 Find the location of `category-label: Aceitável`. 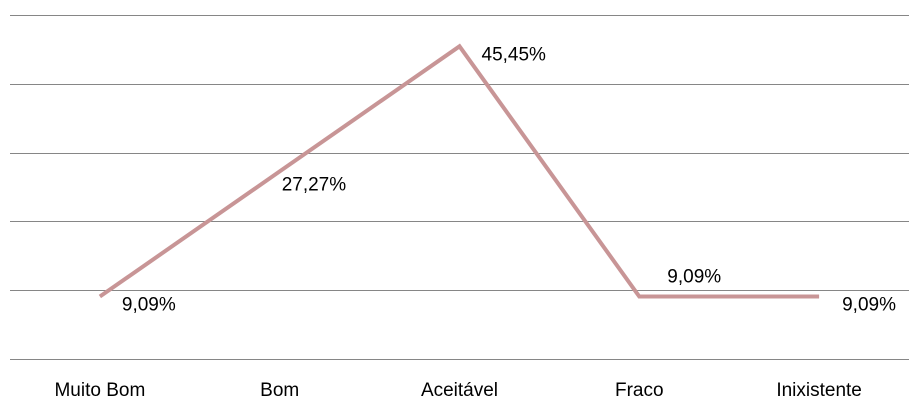

category-label: Aceitável is located at coordinates (459, 390).